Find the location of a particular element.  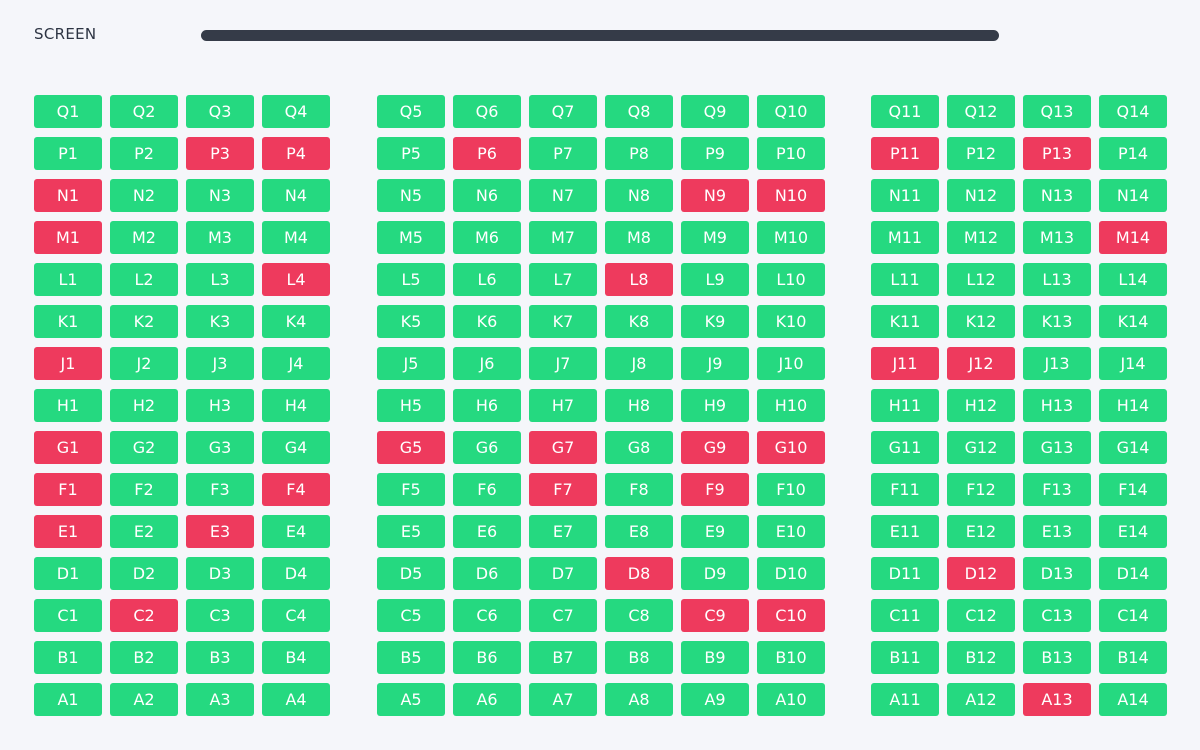

seat-b10-available: B10 is located at coordinates (791, 657).